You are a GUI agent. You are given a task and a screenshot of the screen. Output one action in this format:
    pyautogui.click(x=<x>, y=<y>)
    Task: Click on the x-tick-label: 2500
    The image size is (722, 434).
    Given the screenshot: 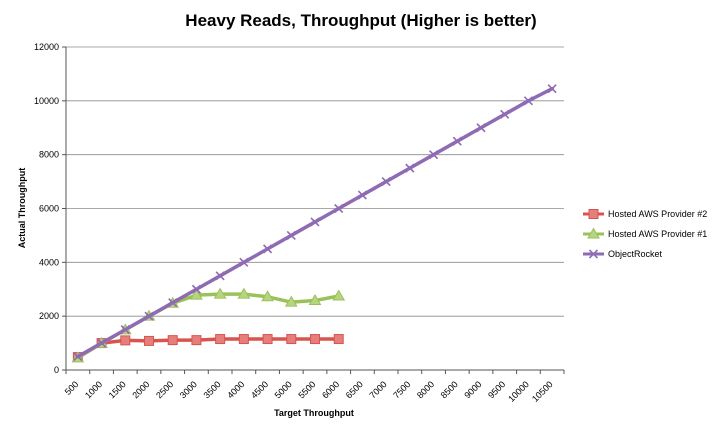 What is the action you would take?
    pyautogui.click(x=164, y=389)
    